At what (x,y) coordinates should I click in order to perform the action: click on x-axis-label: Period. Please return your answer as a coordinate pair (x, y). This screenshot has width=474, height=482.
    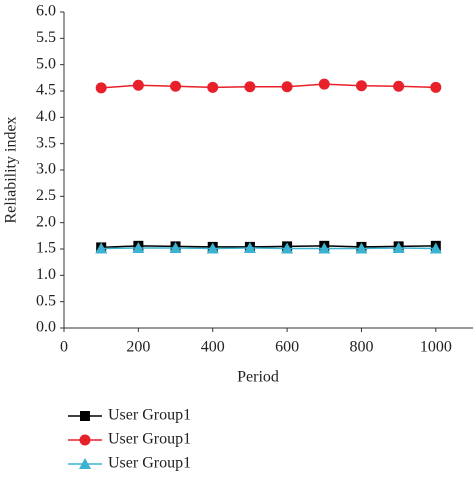
    Looking at the image, I should click on (258, 377).